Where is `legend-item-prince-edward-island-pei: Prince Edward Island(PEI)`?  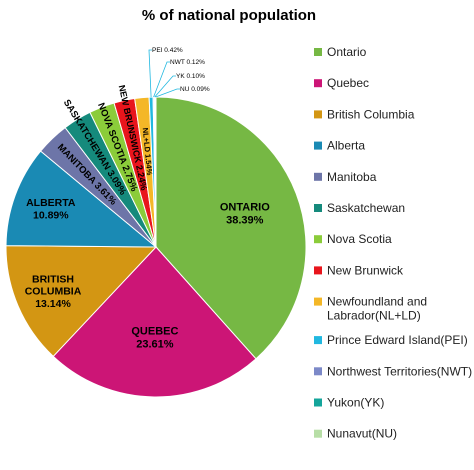 legend-item-prince-edward-island-pei: Prince Edward Island(PEI) is located at coordinates (391, 340).